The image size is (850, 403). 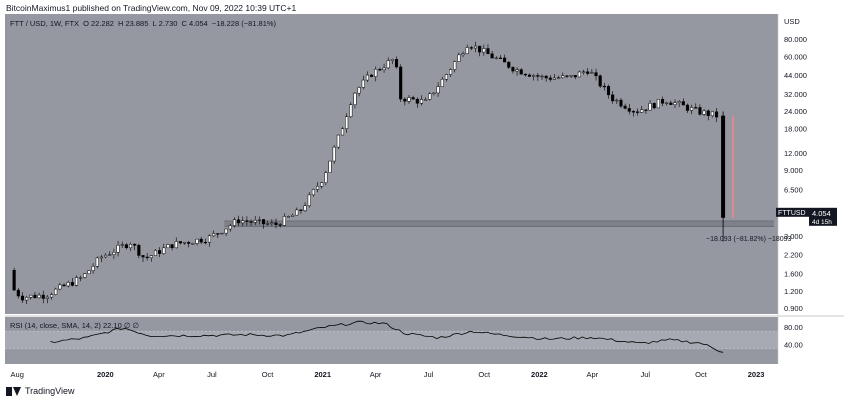 What do you see at coordinates (391, 374) in the screenshot?
I see `time-axis` at bounding box center [391, 374].